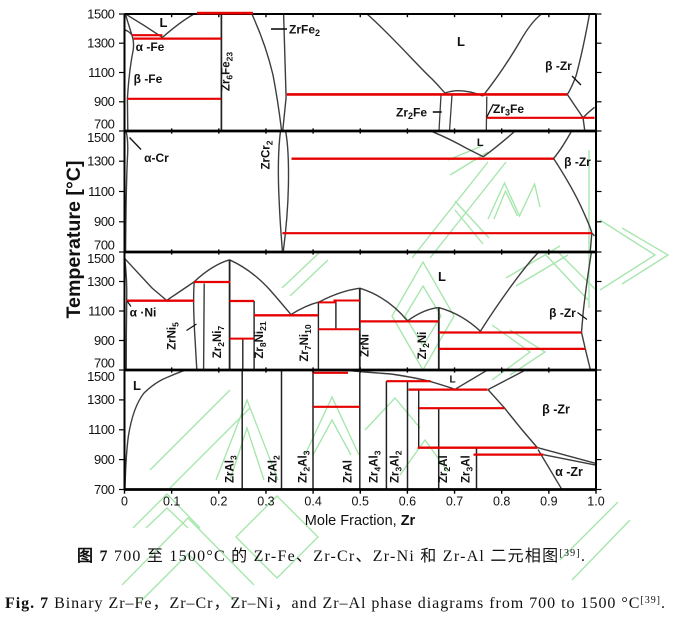  I want to click on svg-text: ZrCr2, so click(268, 154).